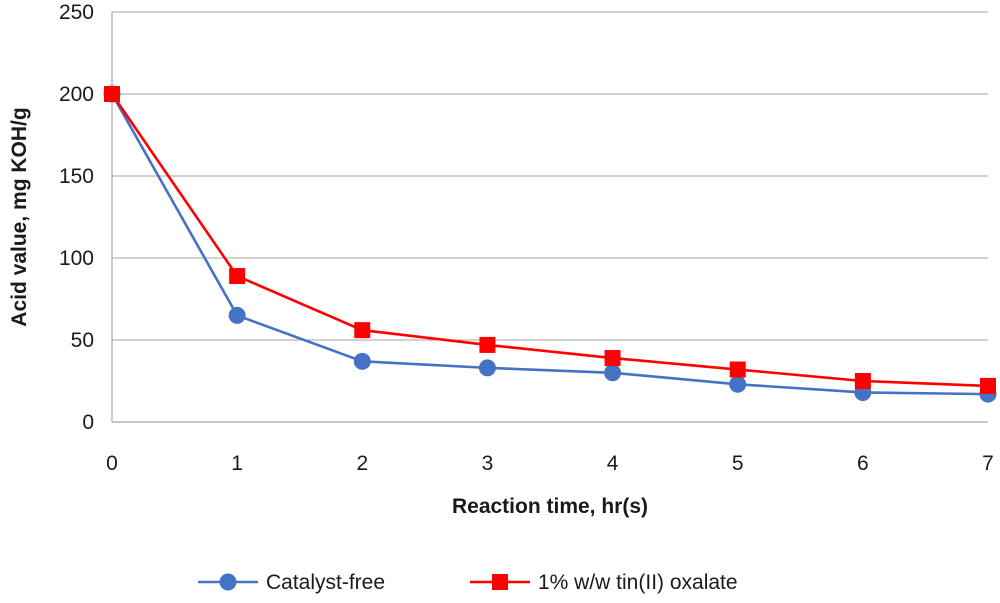 This screenshot has width=1000, height=603. Describe the element at coordinates (550, 463) in the screenshot. I see `x-tick-labels: 0 1 2 3 4 5 6 7` at that location.